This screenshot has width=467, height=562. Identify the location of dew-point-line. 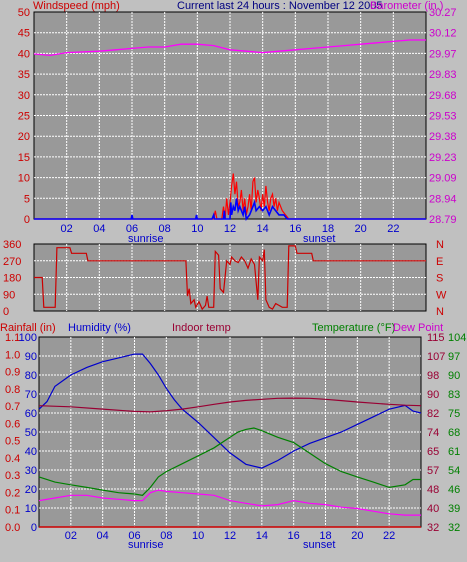
(229, 502).